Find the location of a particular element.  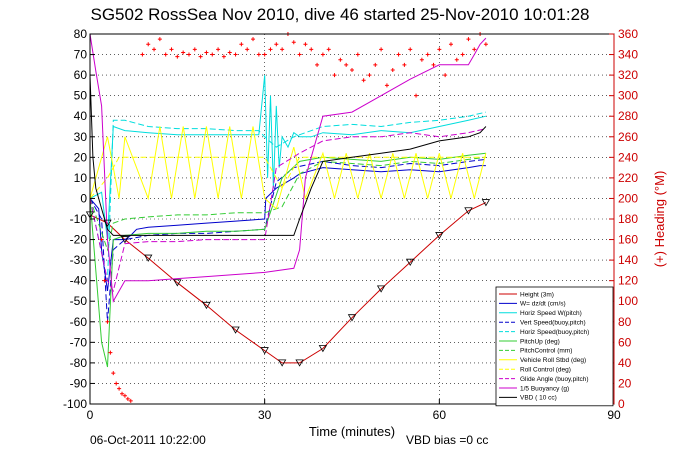

y2-tick-label: 0 is located at coordinates (621, 404).